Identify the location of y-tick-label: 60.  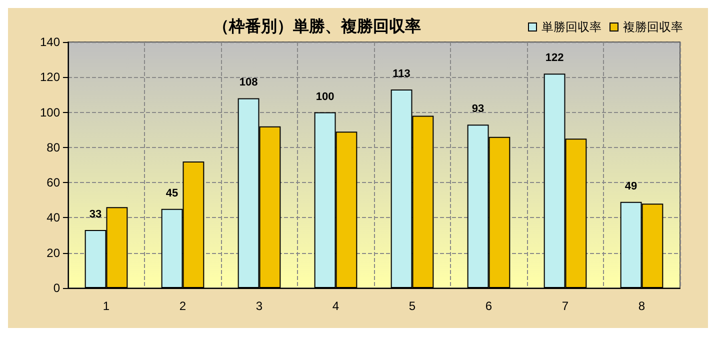
(53, 183).